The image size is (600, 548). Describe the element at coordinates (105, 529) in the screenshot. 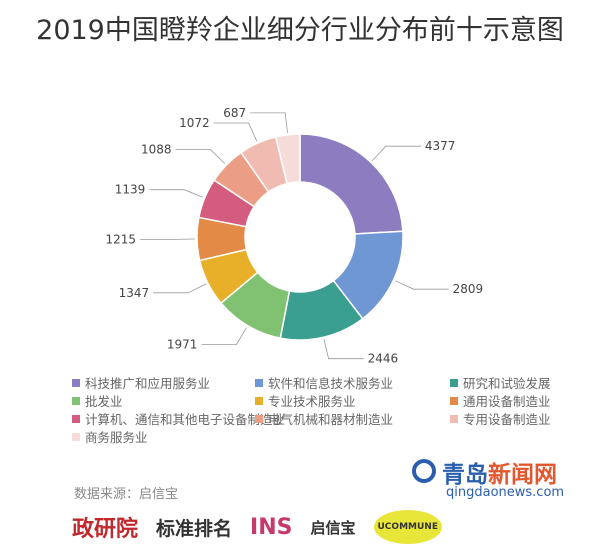

I see `logo-zhengyanyuan: 政研院` at that location.